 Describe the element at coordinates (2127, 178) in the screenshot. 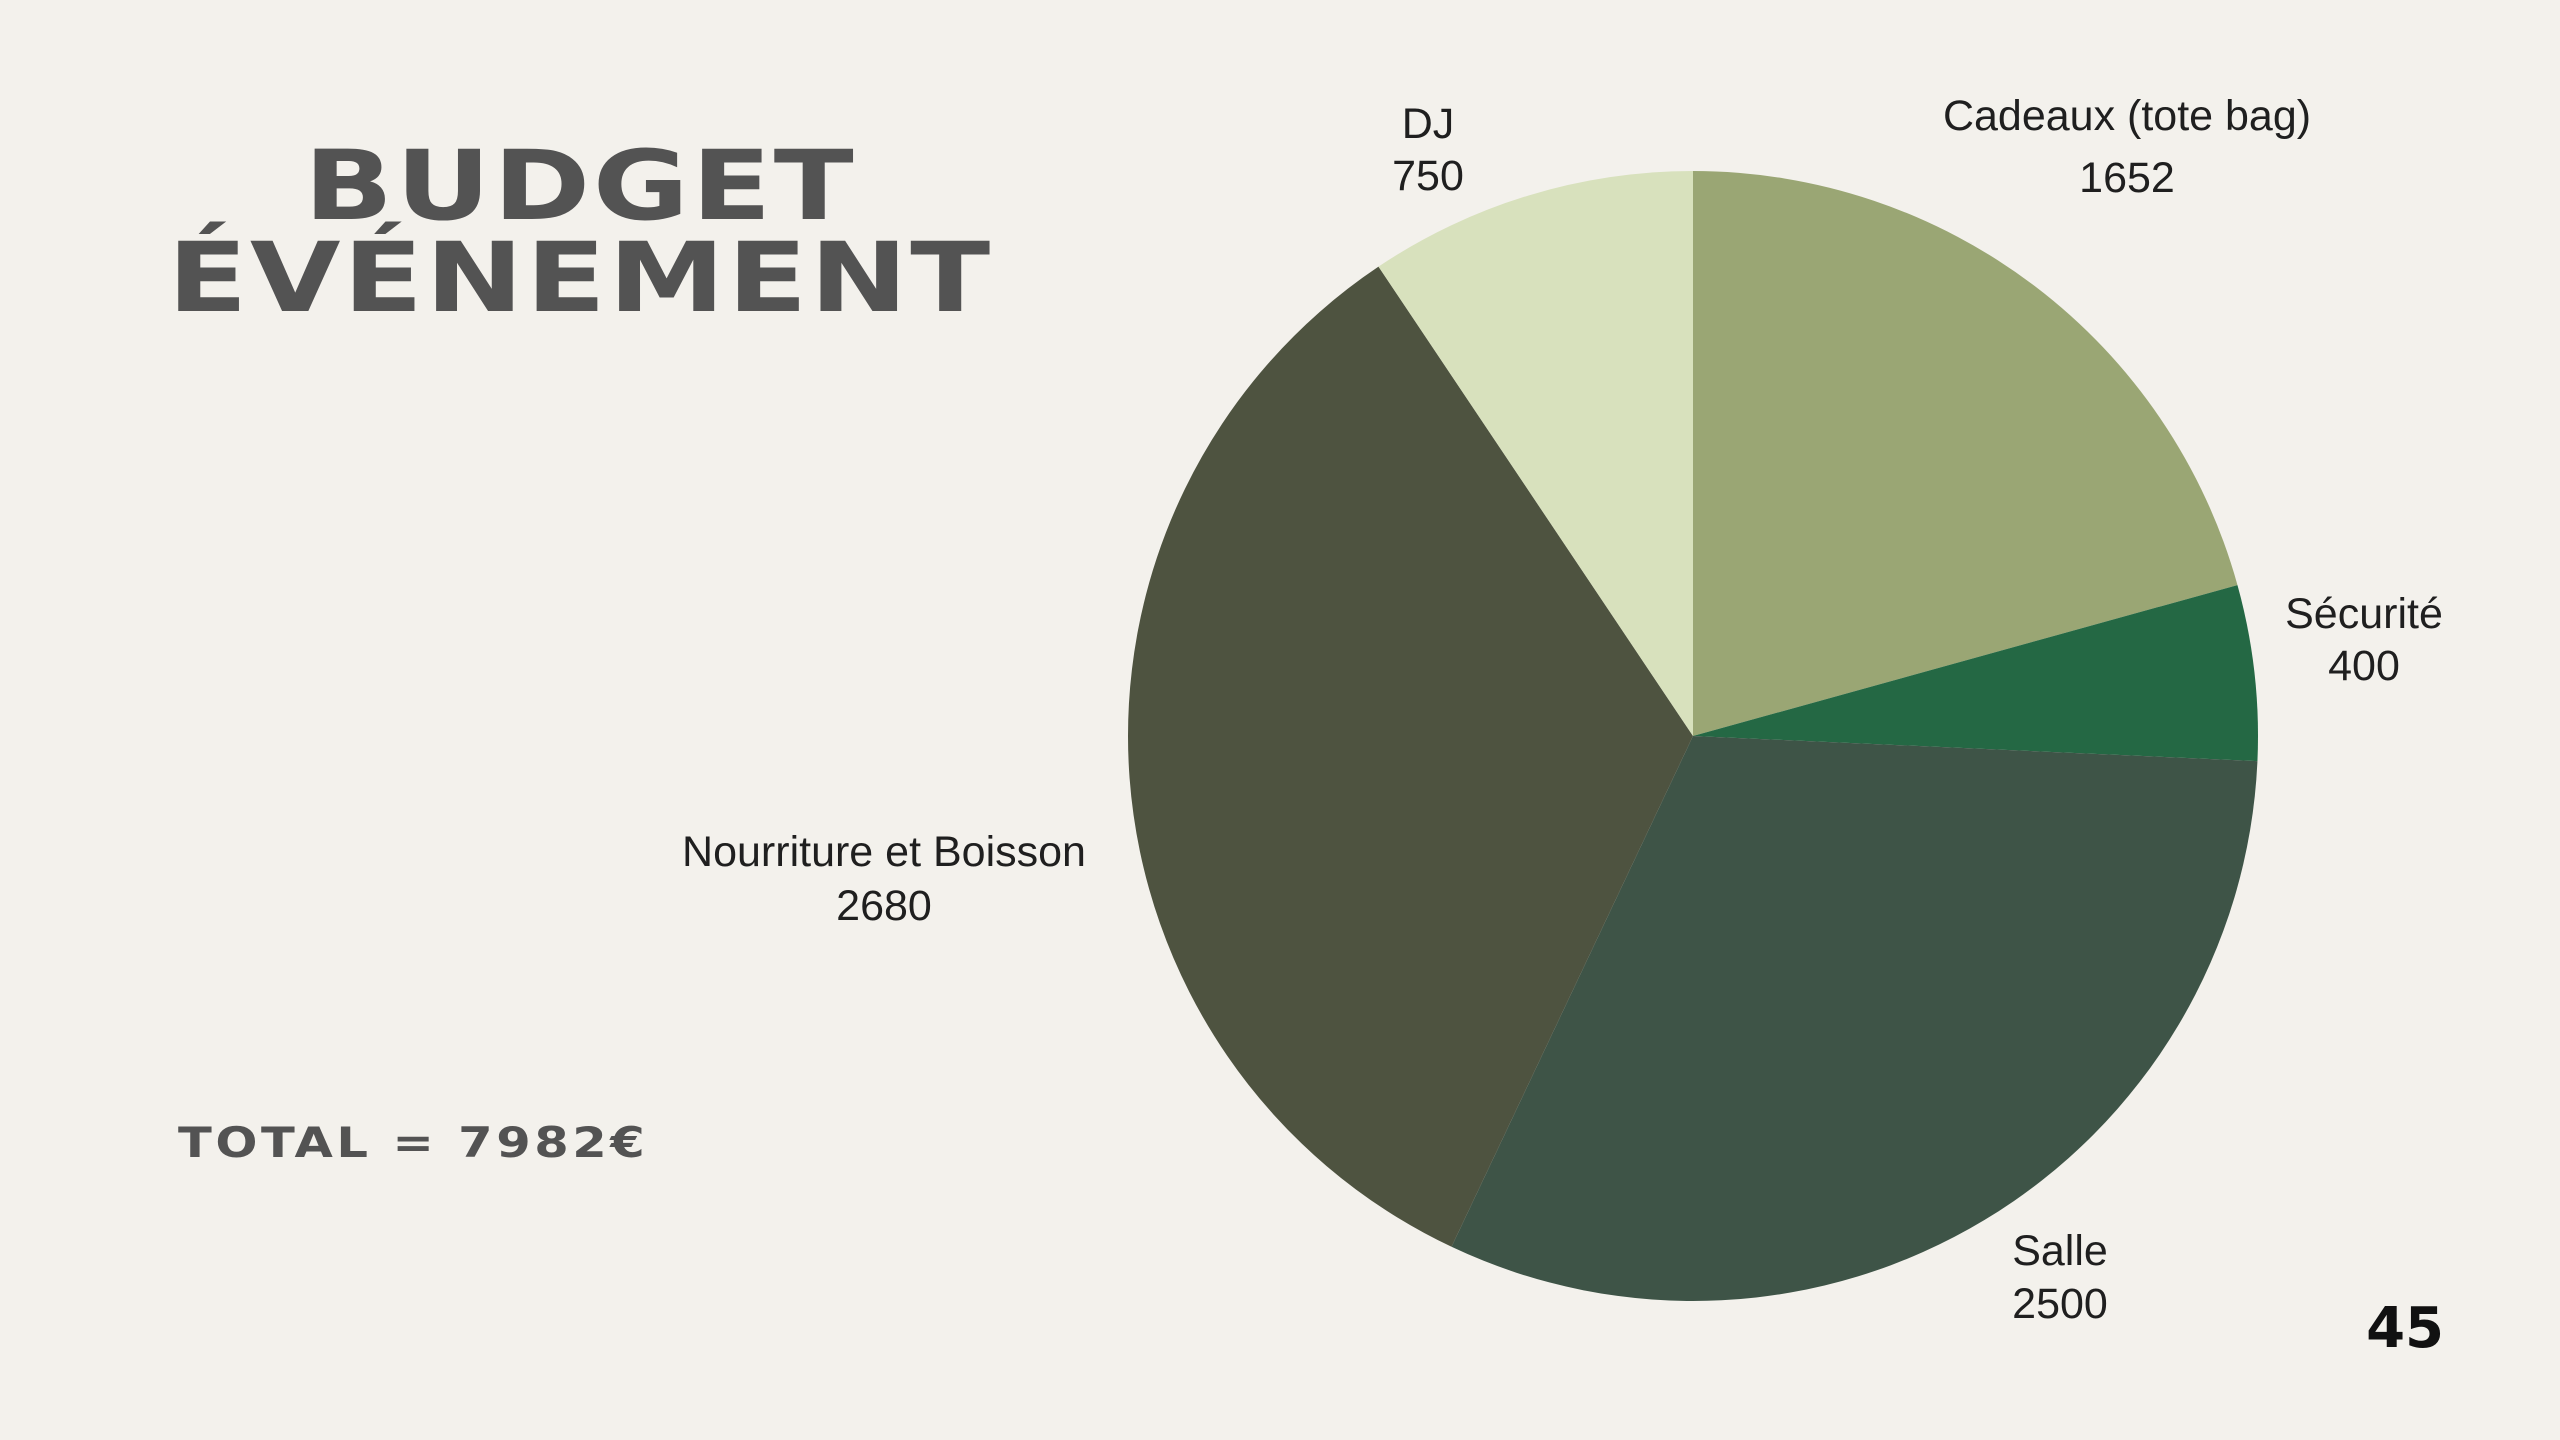

I see `slice-value: 1652` at that location.